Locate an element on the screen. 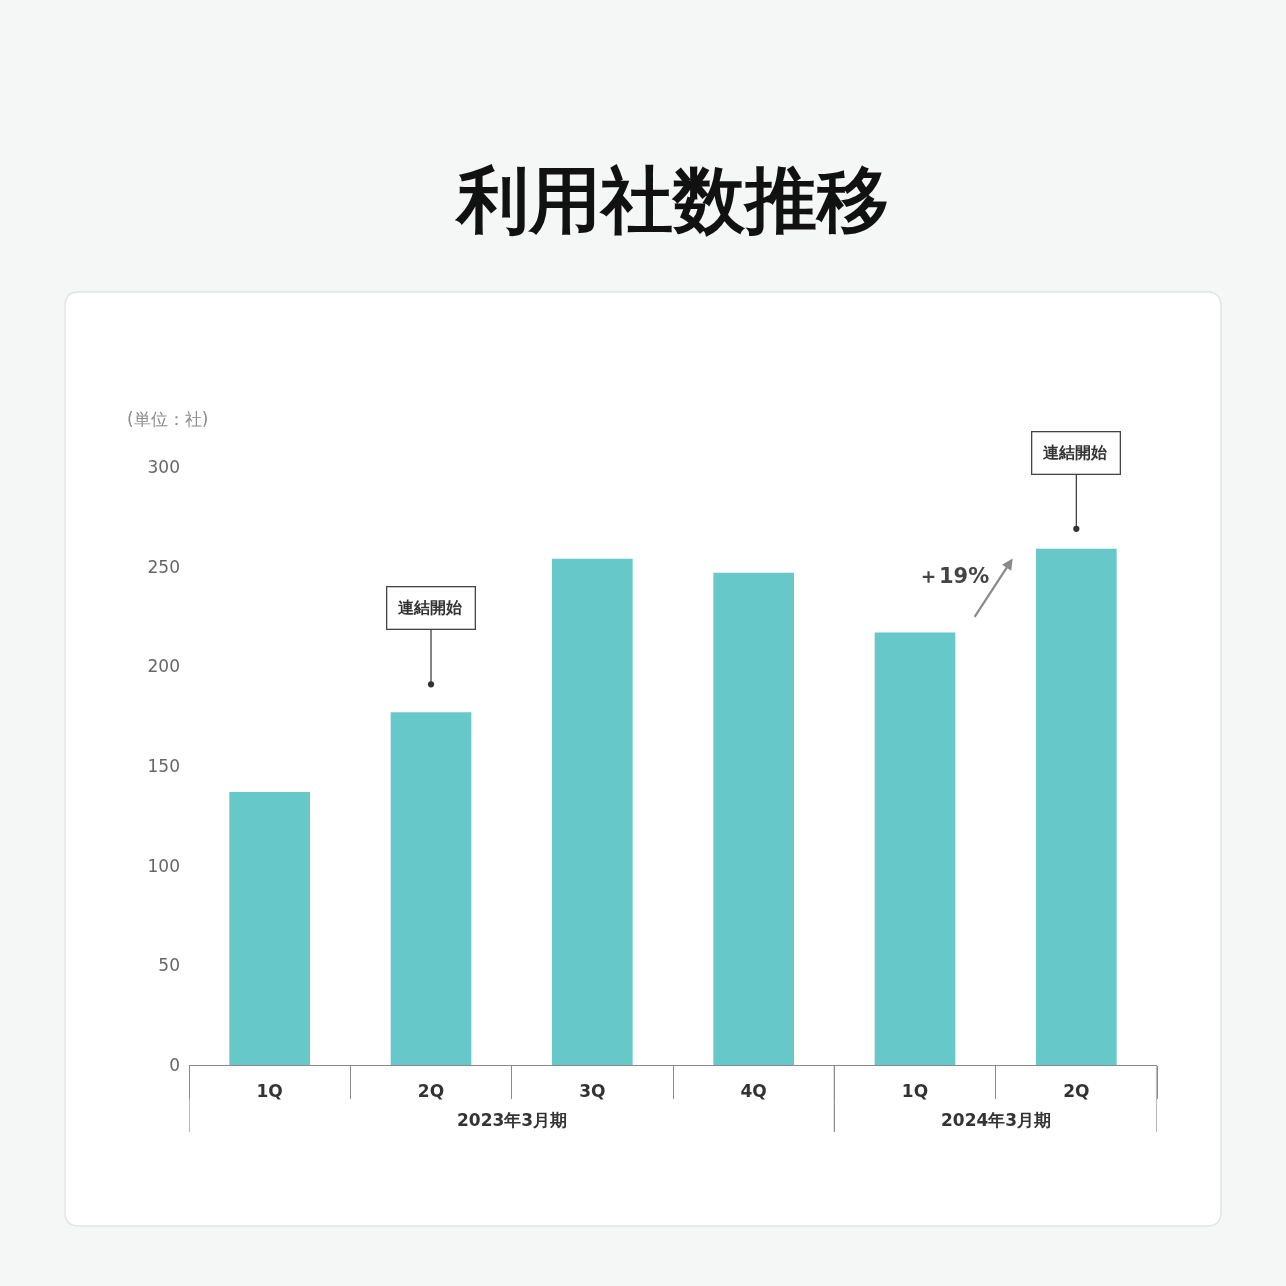 The height and width of the screenshot is (1286, 1286). y-tick-label: 300 is located at coordinates (163, 466).